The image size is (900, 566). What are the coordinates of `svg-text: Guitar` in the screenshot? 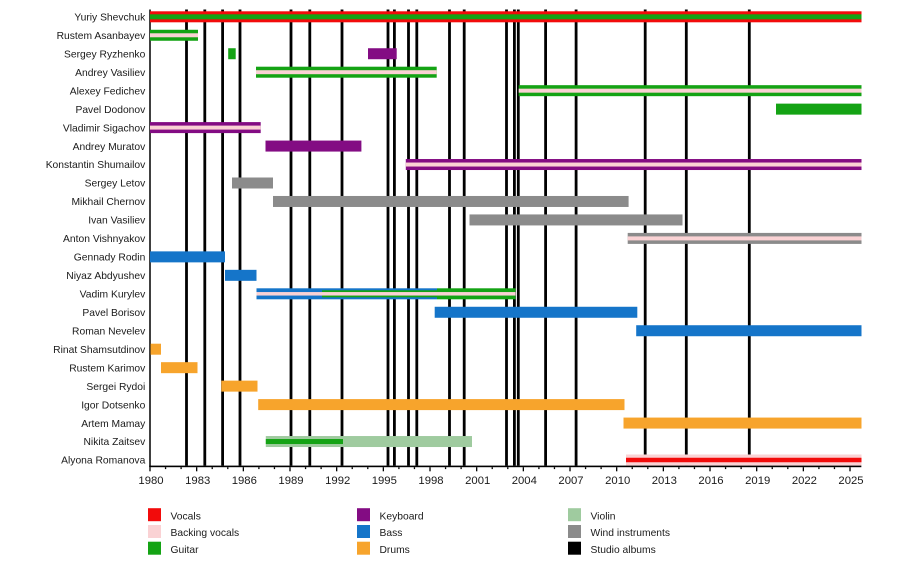 It's located at (185, 550).